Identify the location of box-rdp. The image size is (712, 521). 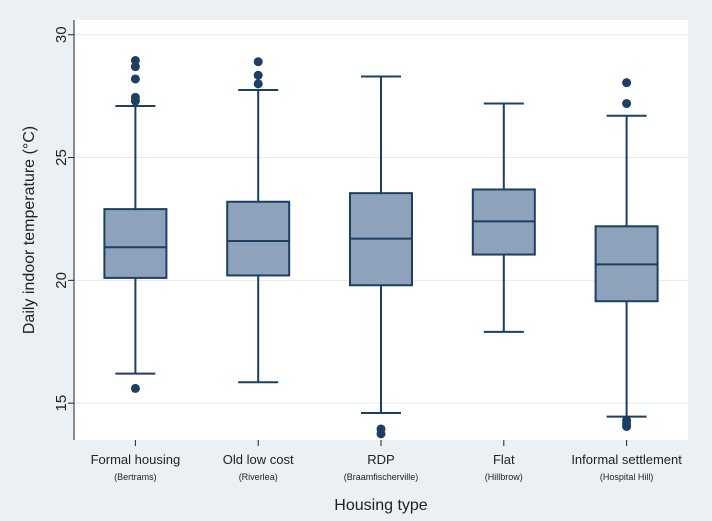
(381, 257).